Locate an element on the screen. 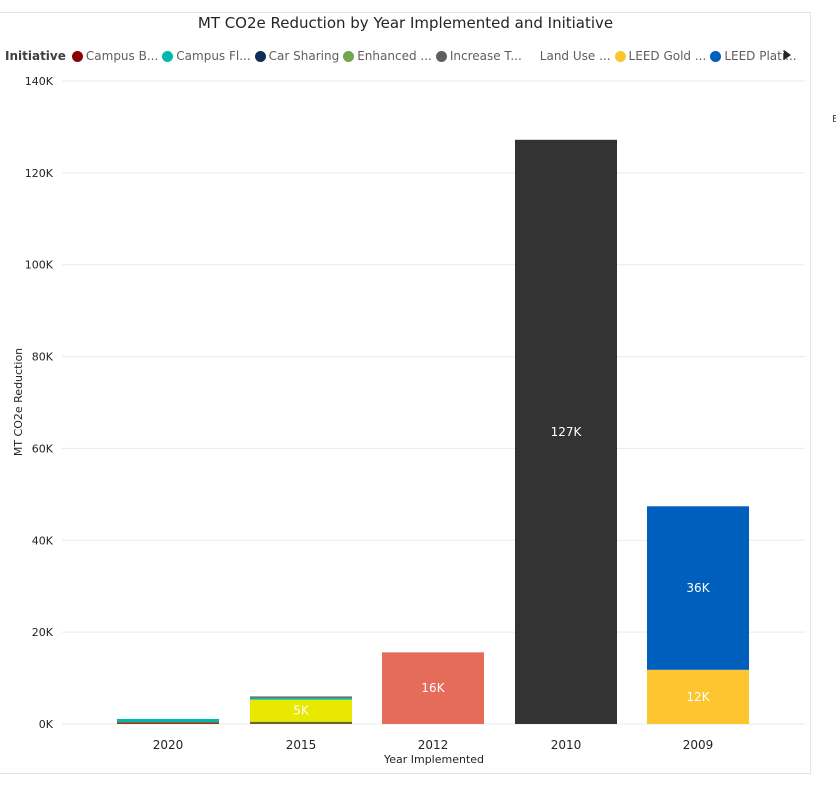 This screenshot has width=836, height=796. data-label: 36K is located at coordinates (698, 588).